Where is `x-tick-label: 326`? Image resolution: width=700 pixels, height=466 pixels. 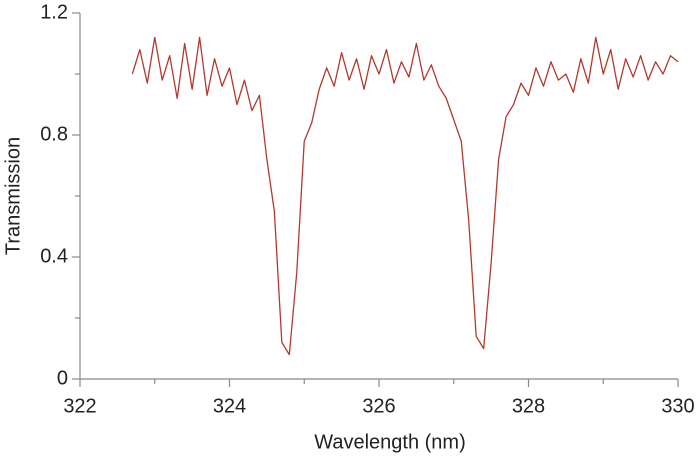
x-tick-label: 326 is located at coordinates (378, 406).